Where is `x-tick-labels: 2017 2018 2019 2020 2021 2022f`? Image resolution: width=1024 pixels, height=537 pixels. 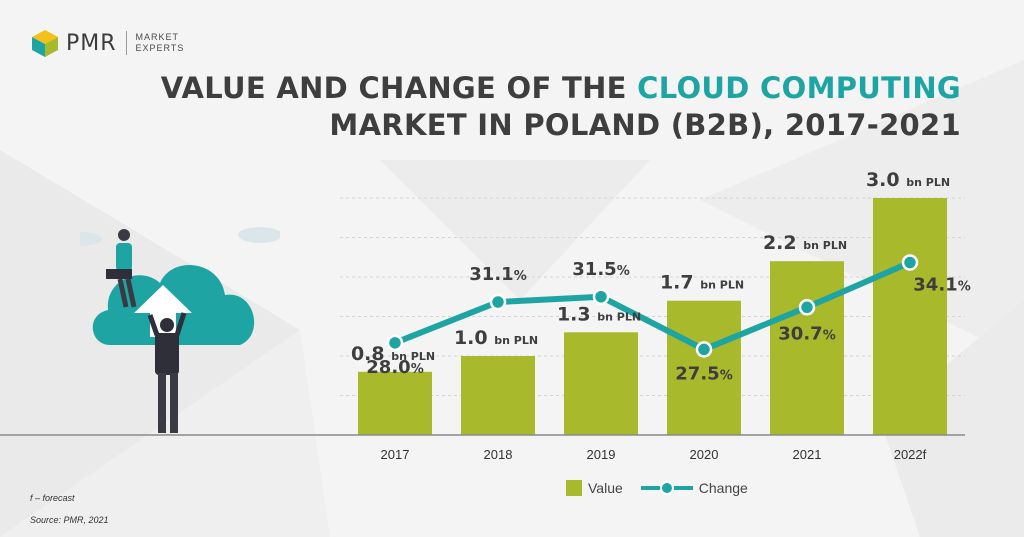 x-tick-labels: 2017 2018 2019 2020 2021 2022f is located at coordinates (654, 454).